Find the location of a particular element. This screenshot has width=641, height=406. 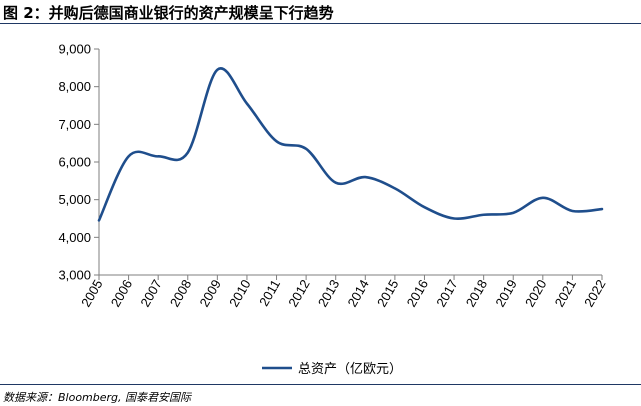

legend-label: 总资产（亿欧元） is located at coordinates (350, 369).